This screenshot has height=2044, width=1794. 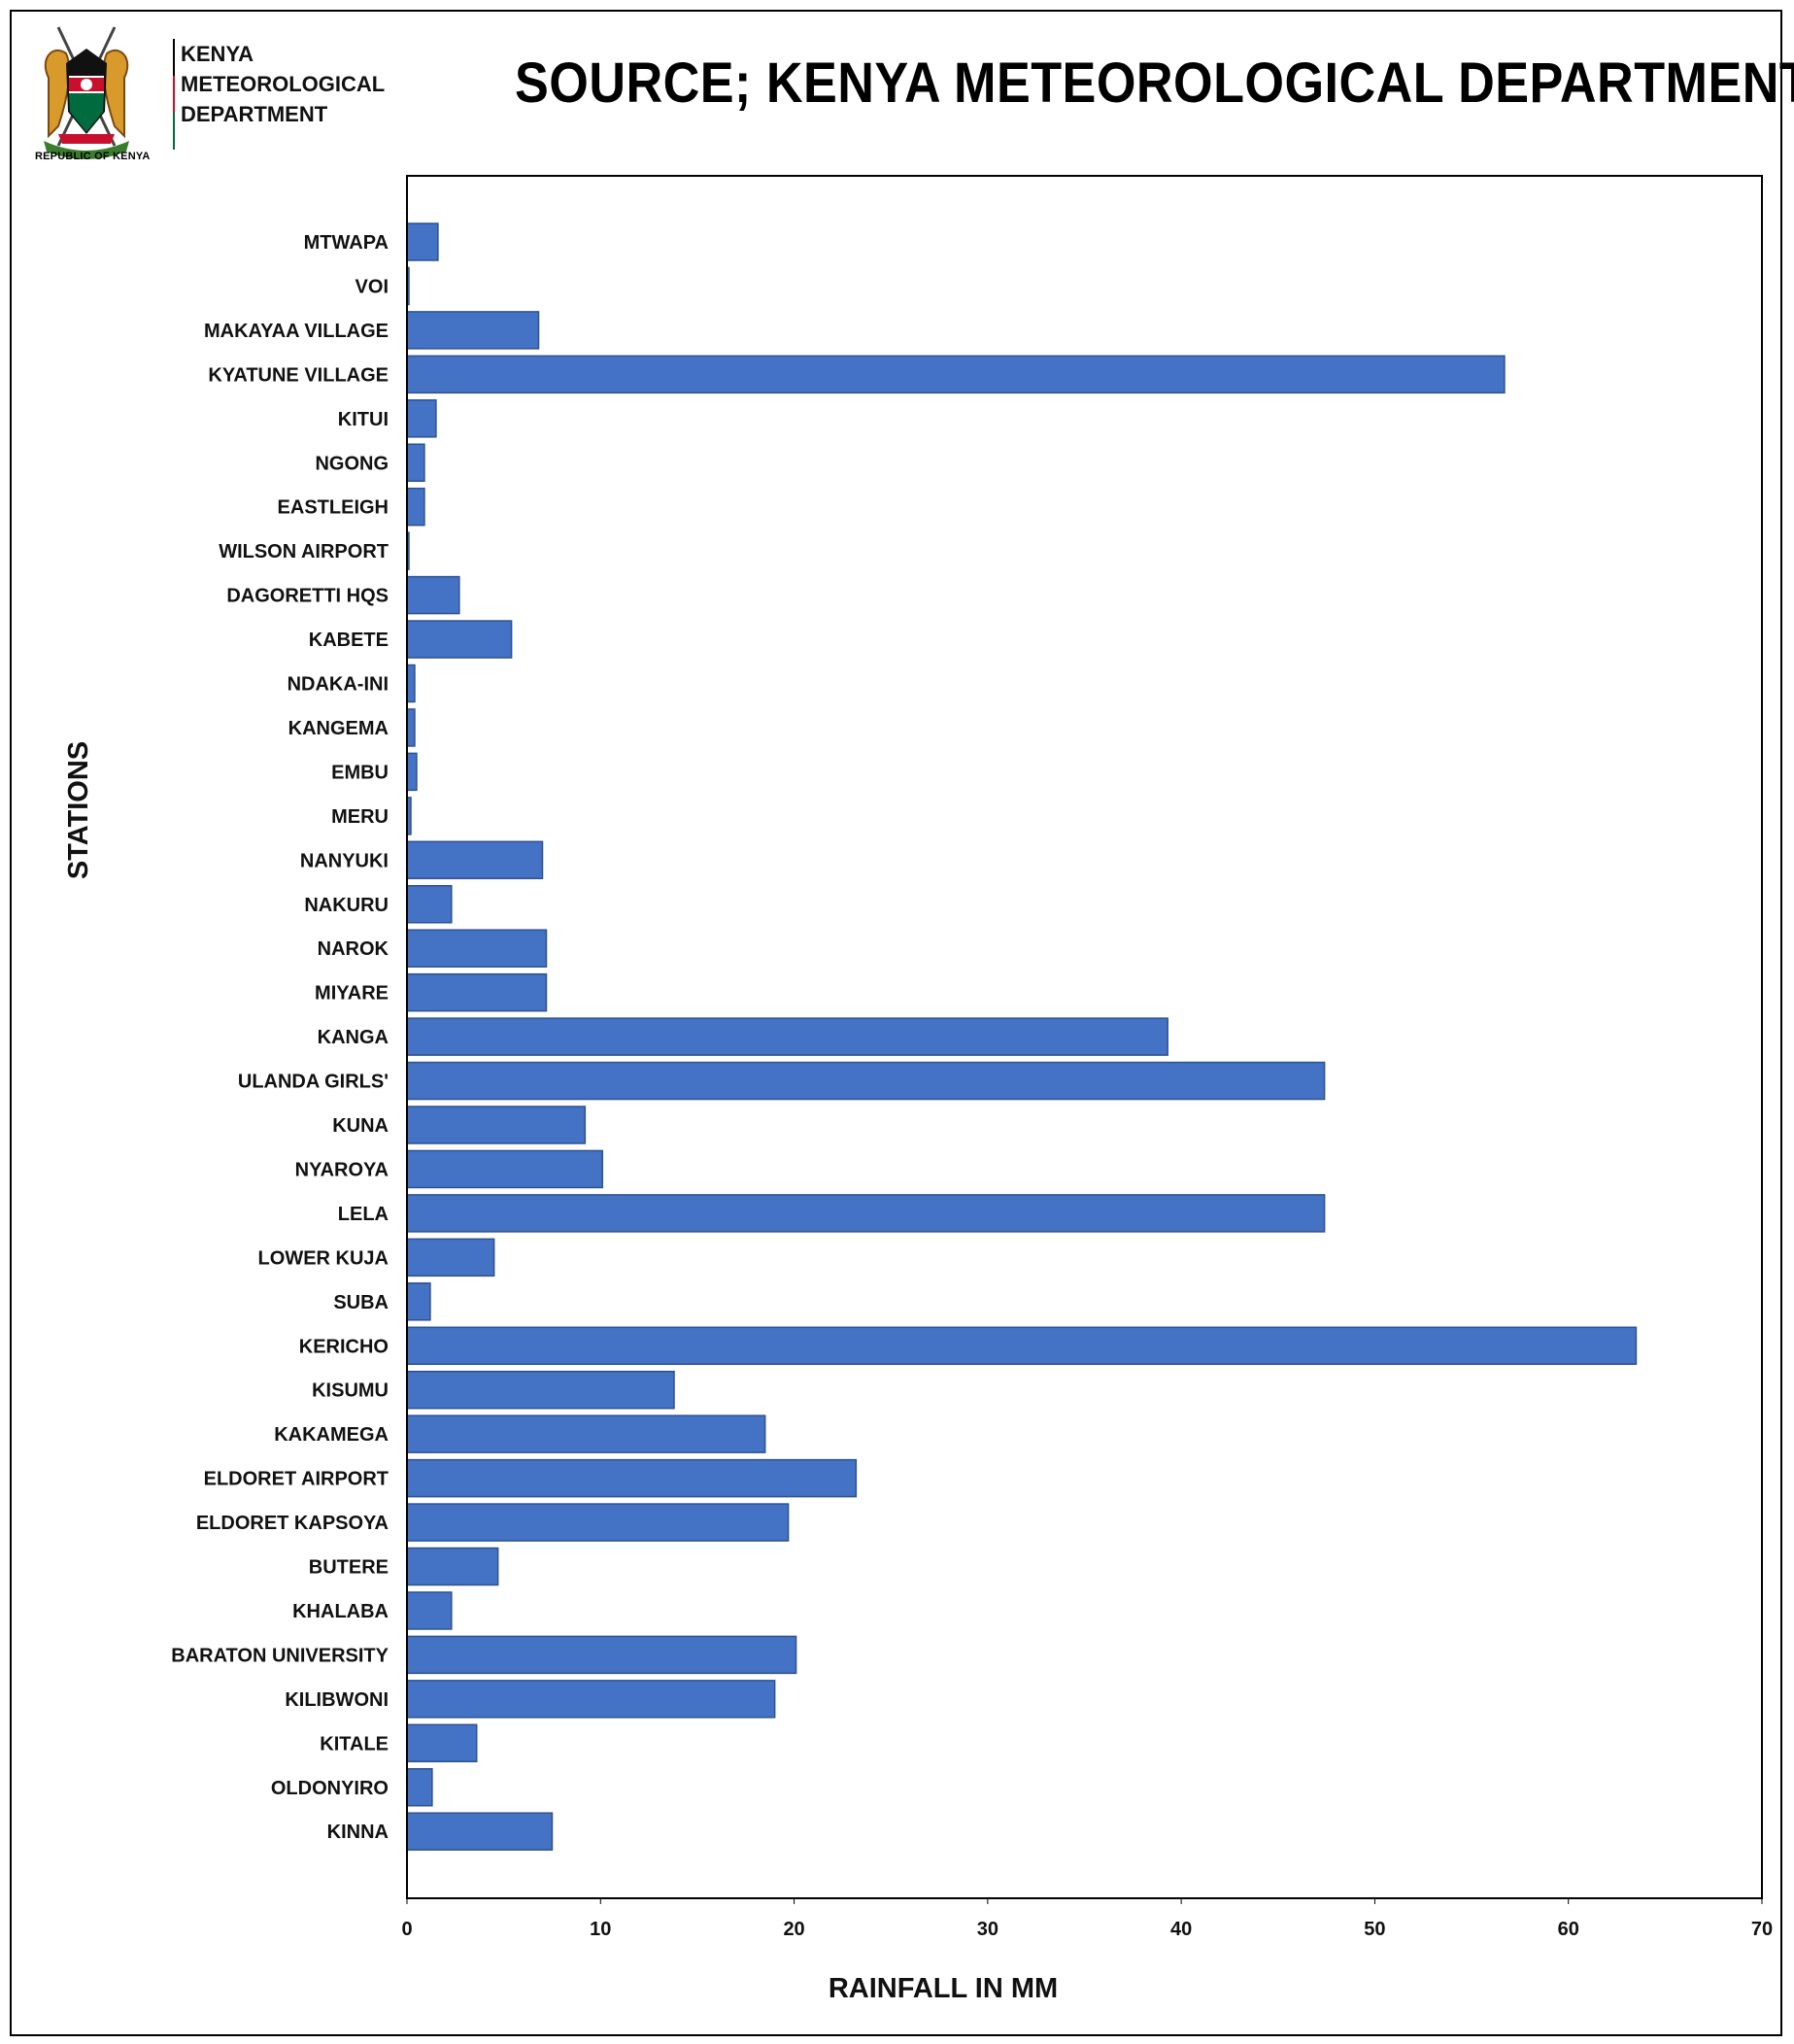 What do you see at coordinates (352, 994) in the screenshot?
I see `category-label: MIYARE` at bounding box center [352, 994].